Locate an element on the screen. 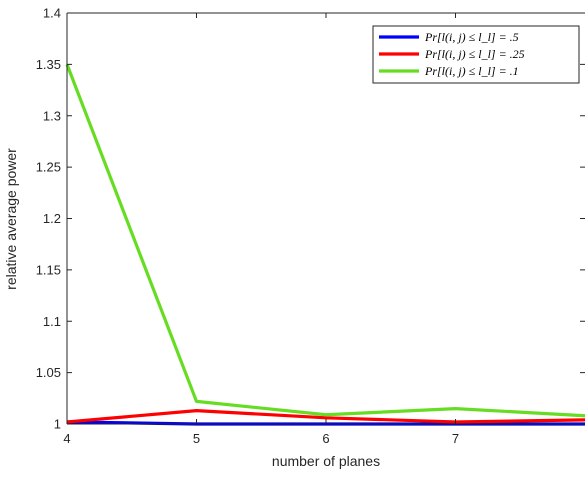  x-axis-label: number of planes is located at coordinates (326, 461).